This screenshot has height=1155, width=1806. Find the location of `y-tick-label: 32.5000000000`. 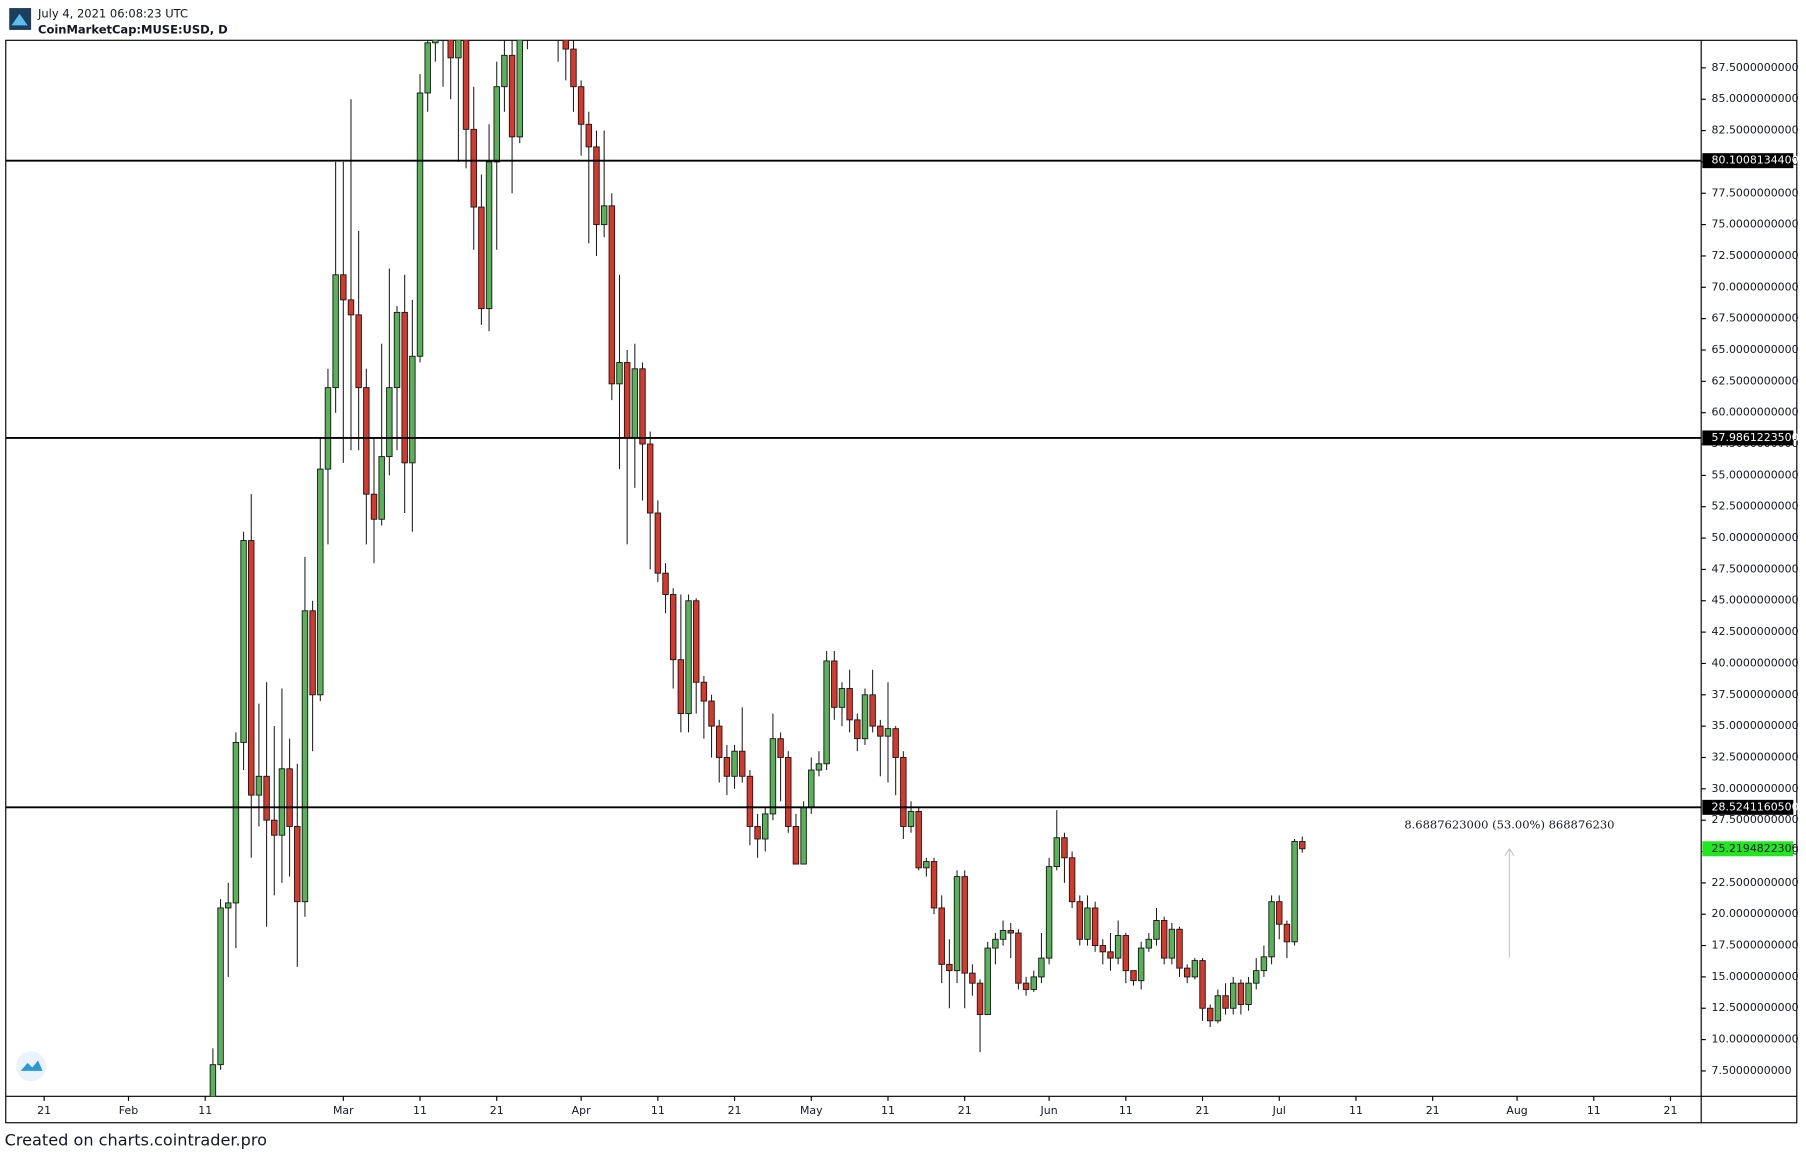

y-tick-label: 32.5000000000 is located at coordinates (1755, 756).